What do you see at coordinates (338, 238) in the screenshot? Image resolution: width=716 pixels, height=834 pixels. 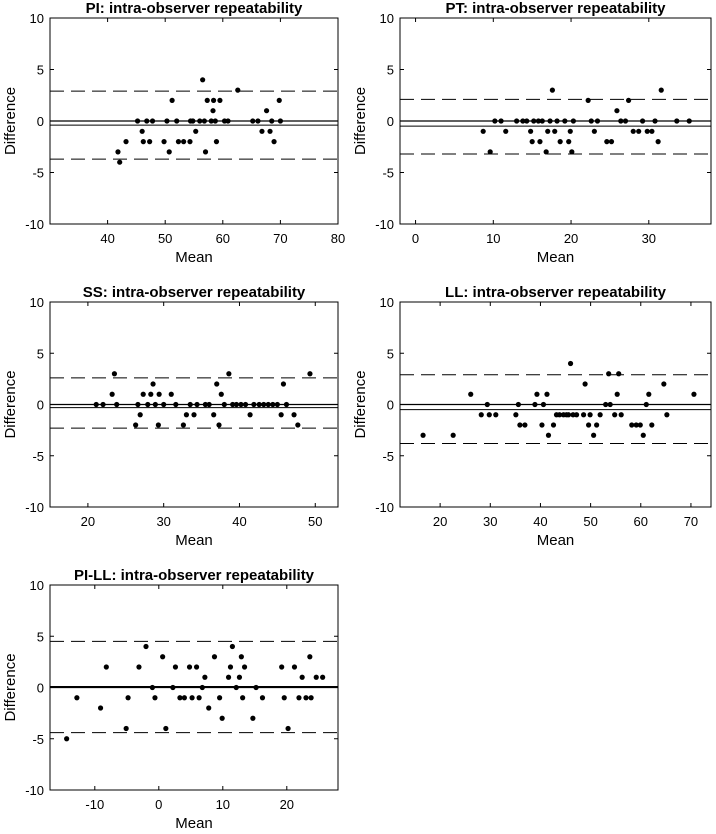 I see `x-tick-label: 80` at bounding box center [338, 238].